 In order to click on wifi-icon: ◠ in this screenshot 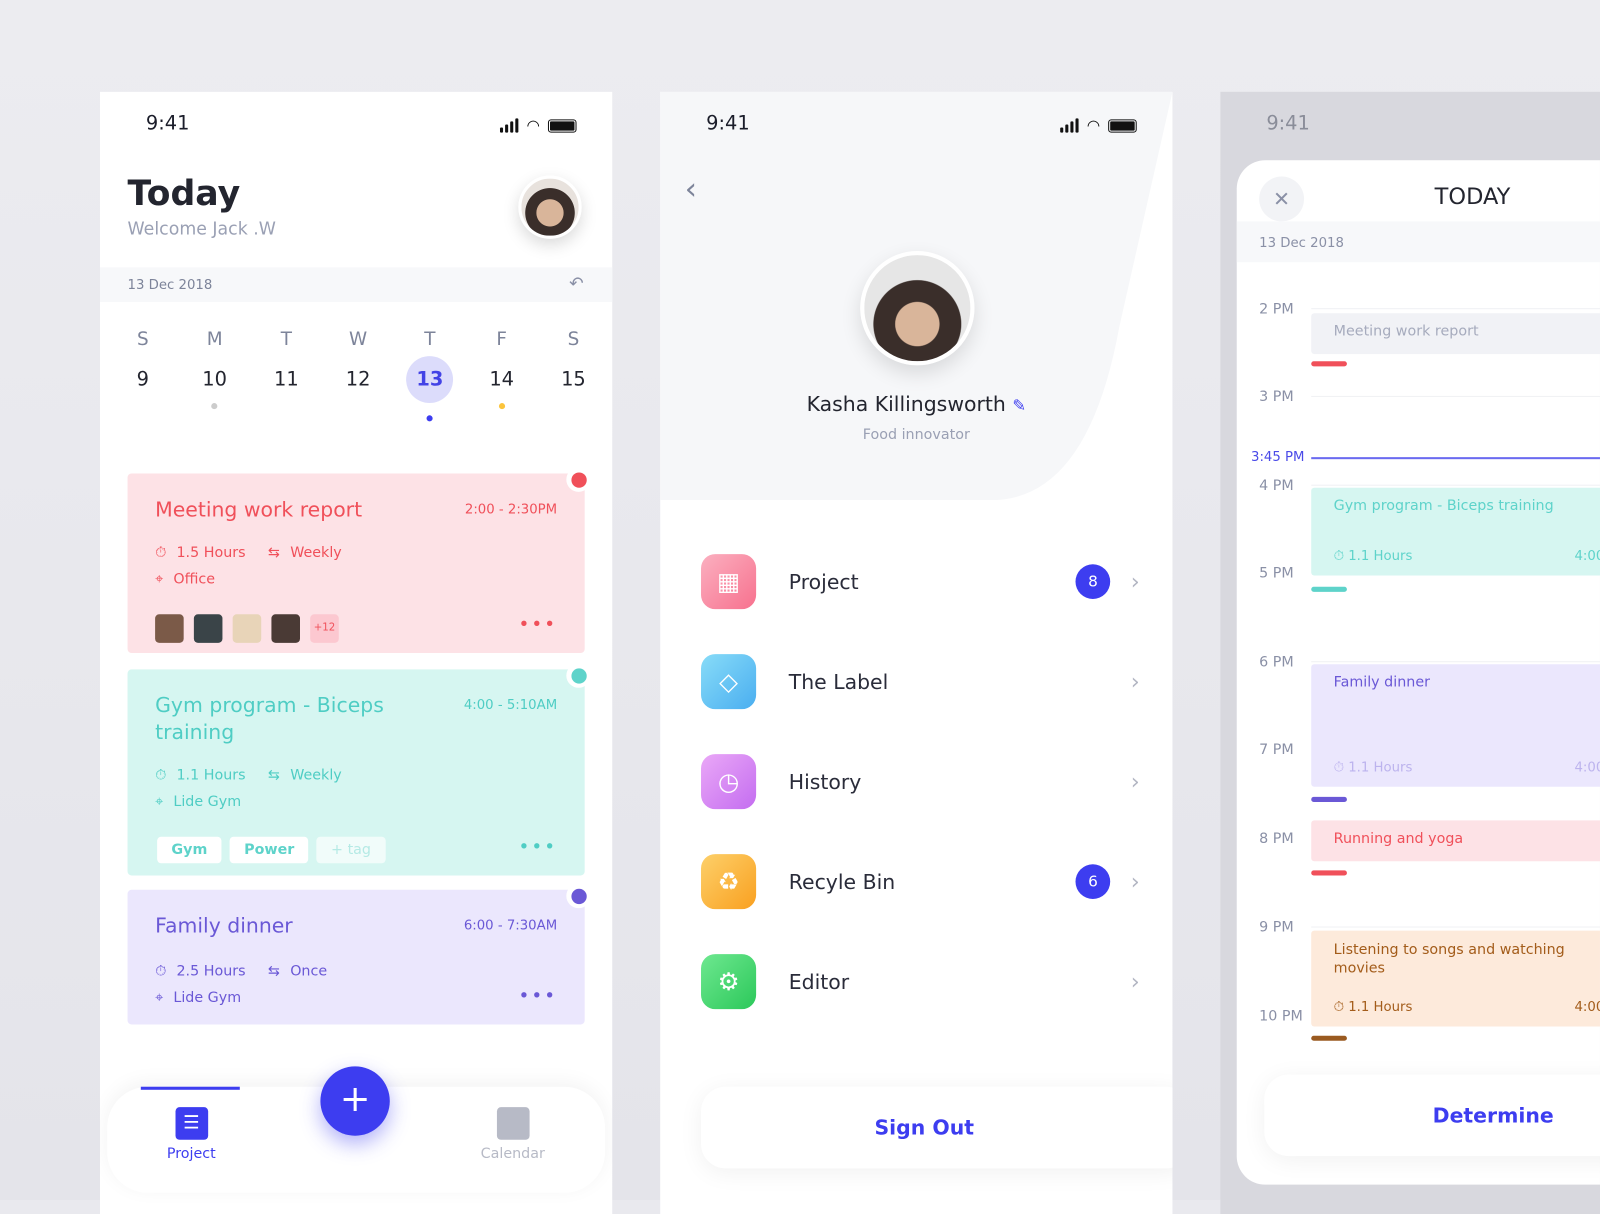, I will do `click(533, 125)`.